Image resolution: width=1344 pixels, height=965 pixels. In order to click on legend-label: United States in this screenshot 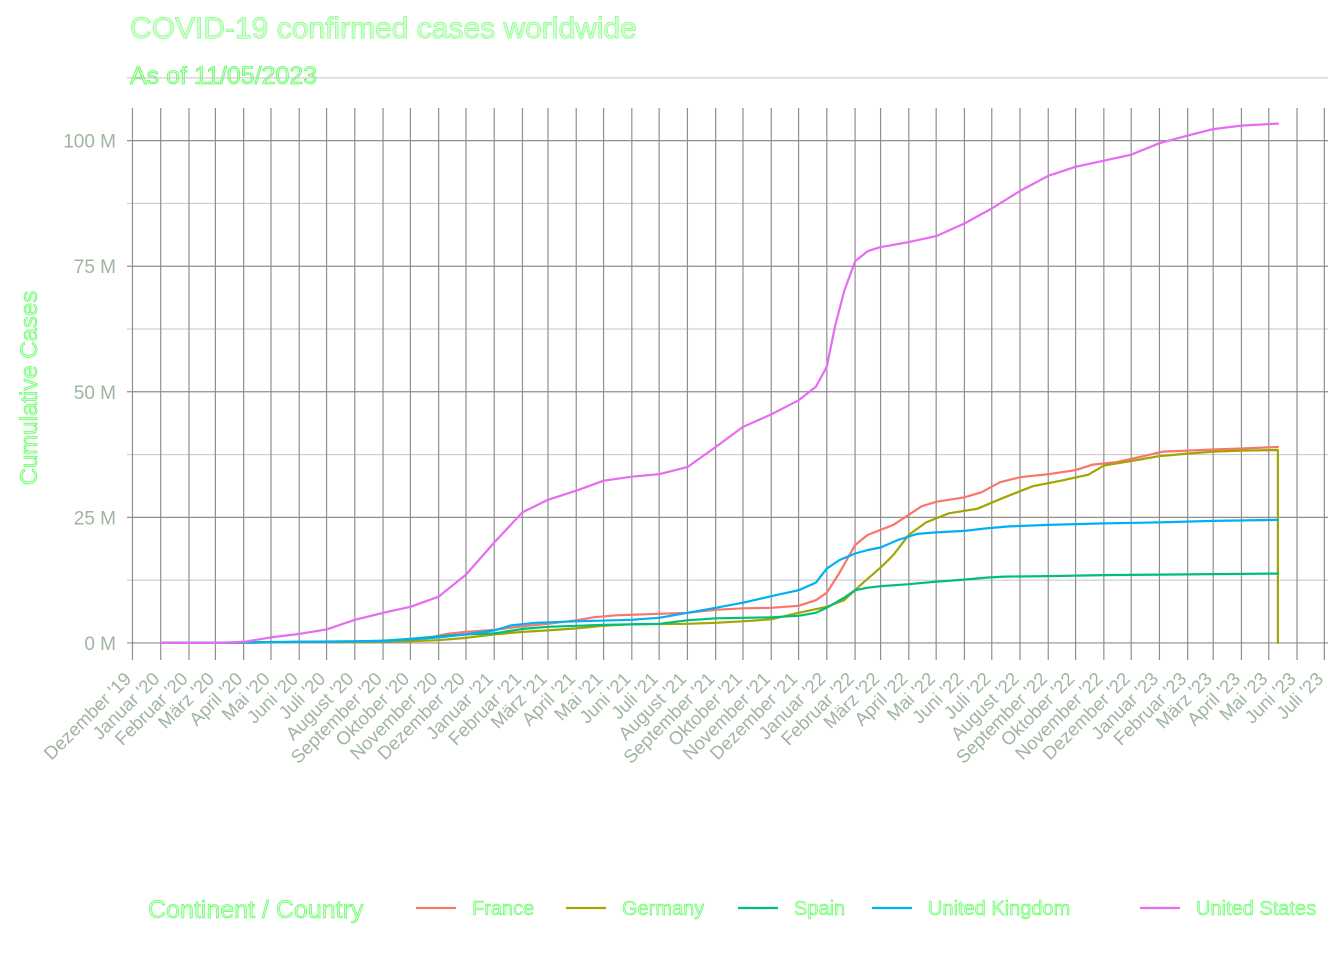, I will do `click(1256, 909)`.